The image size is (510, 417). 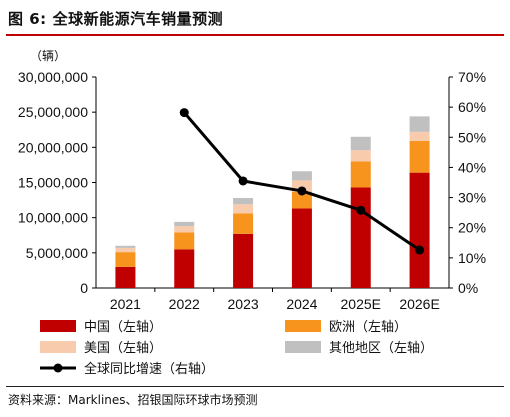 What do you see at coordinates (53, 218) in the screenshot?
I see `left-tick-label: 10,000,000` at bounding box center [53, 218].